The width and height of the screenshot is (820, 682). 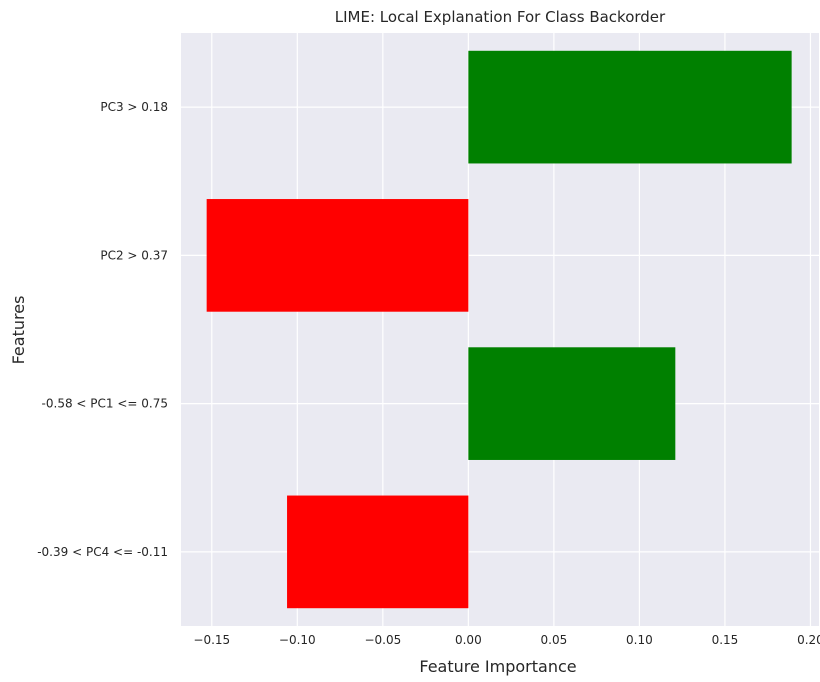 I want to click on y-tick-label: PC2 > 0.37, so click(x=134, y=255).